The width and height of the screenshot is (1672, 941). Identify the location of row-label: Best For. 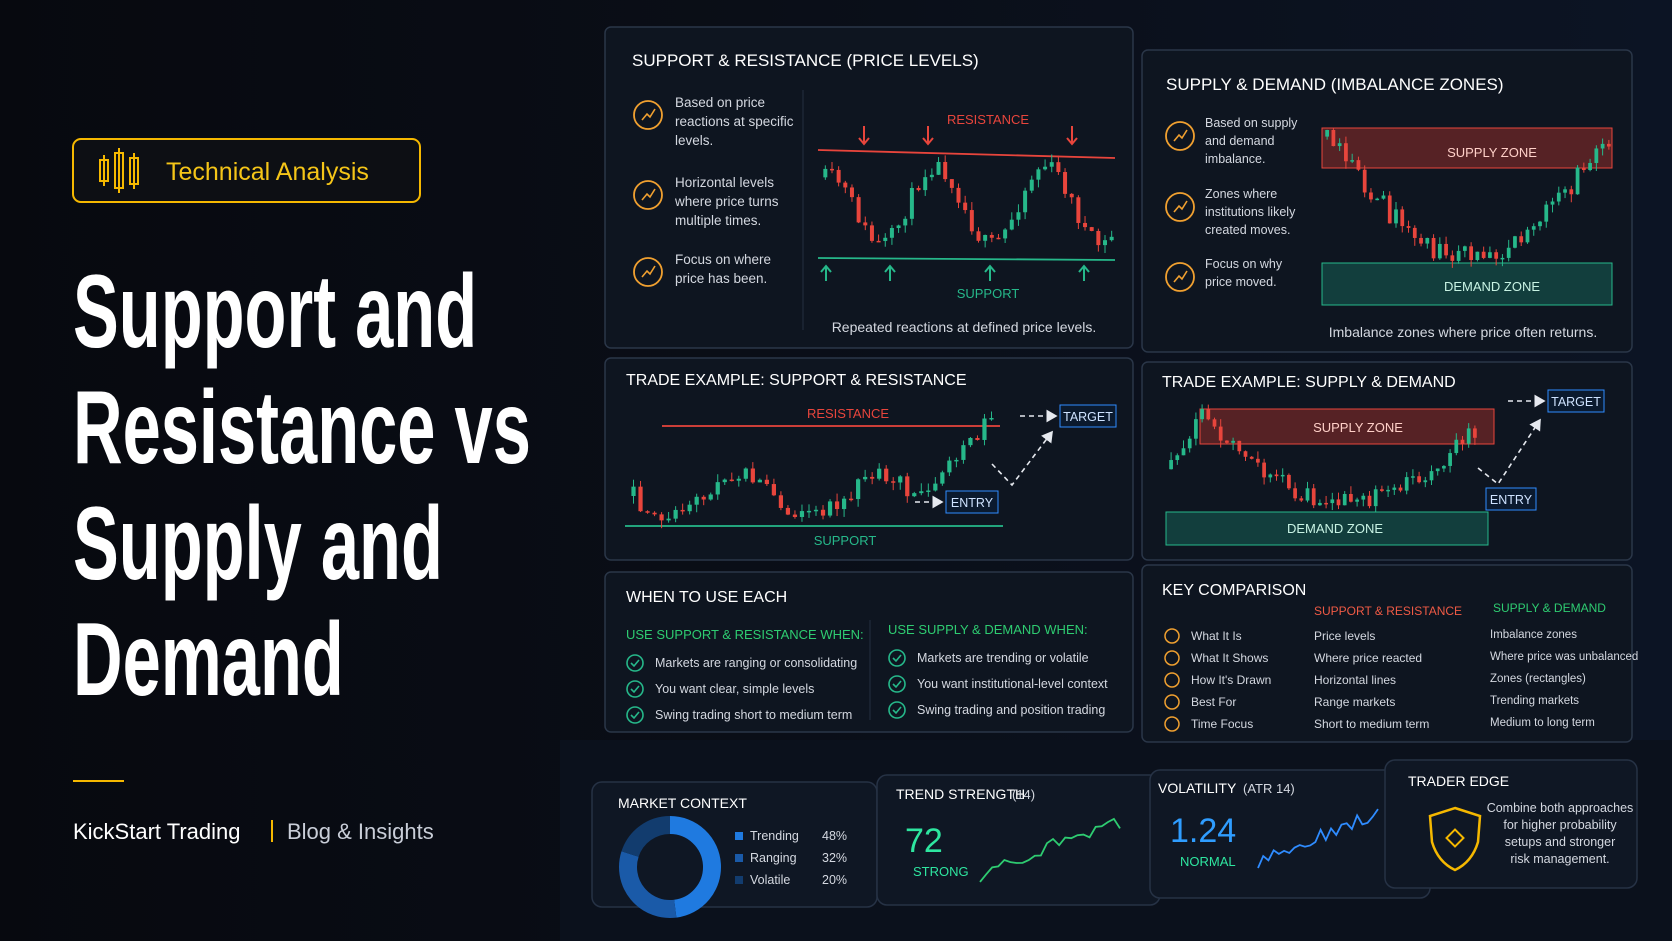
(1213, 702).